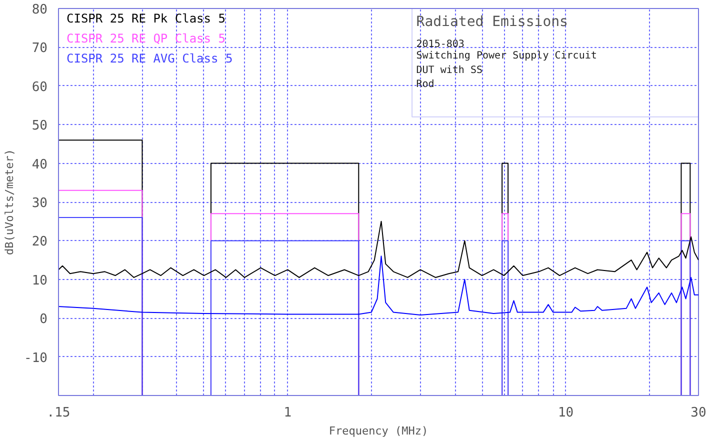 This screenshot has height=444, width=714. Describe the element at coordinates (378, 431) in the screenshot. I see `x-axis-title: Frequency (MHz)` at that location.